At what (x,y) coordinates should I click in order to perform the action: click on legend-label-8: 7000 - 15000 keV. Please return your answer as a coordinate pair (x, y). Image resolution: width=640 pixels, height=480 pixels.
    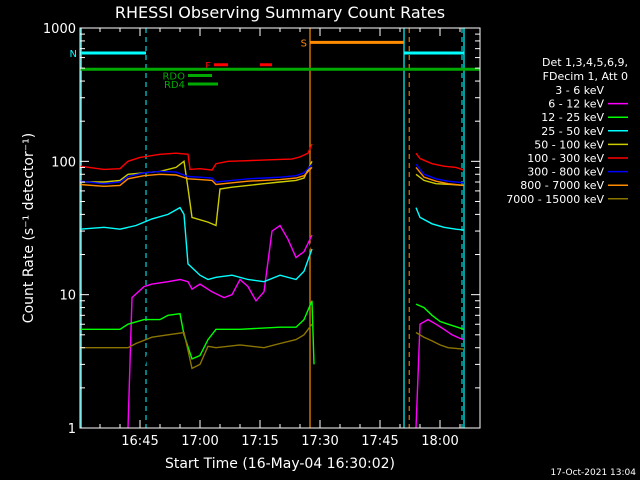
    Looking at the image, I should click on (555, 199).